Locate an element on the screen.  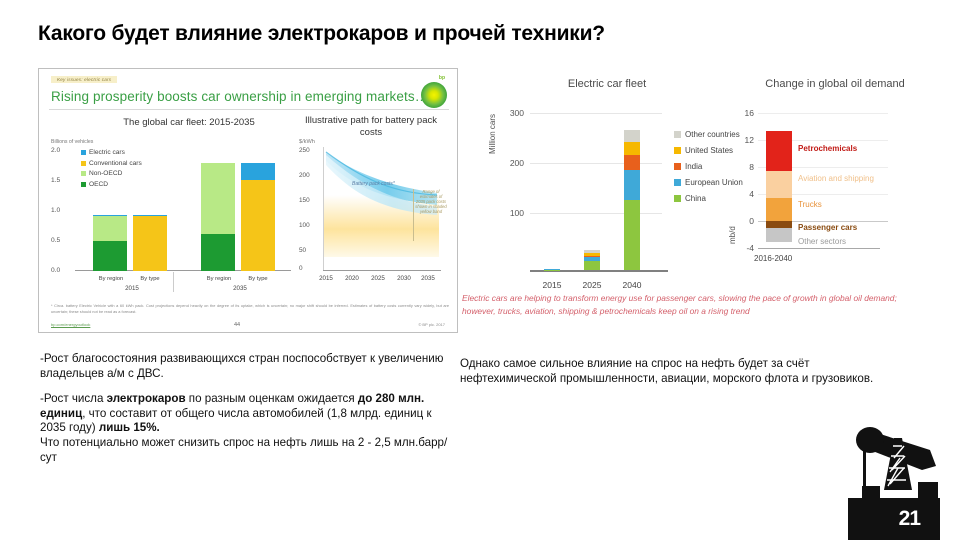
battery-cost-curve-icon is located at coordinates (381, 183).